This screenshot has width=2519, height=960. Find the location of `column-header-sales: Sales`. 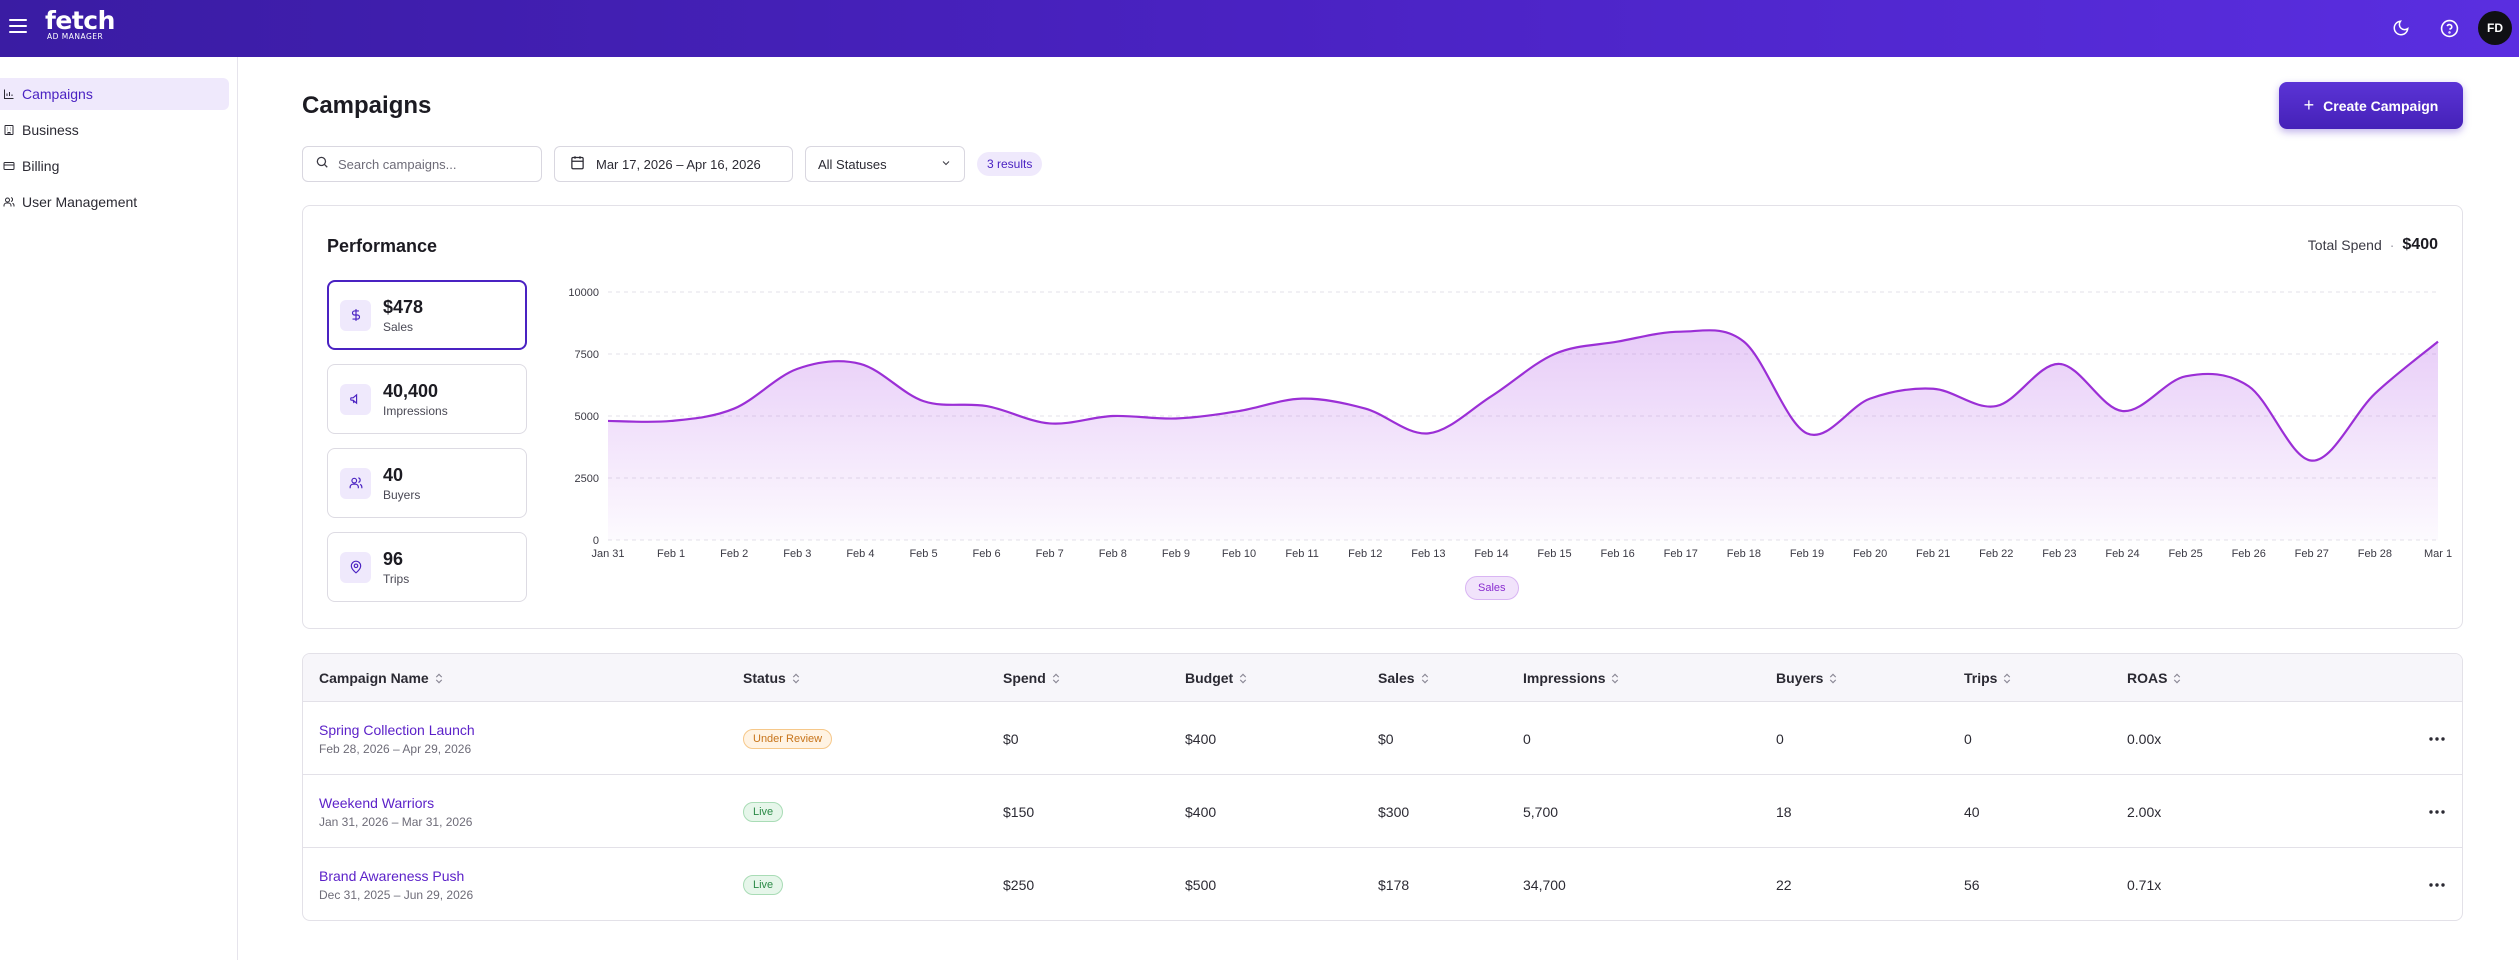

column-header-sales: Sales is located at coordinates (1403, 678).